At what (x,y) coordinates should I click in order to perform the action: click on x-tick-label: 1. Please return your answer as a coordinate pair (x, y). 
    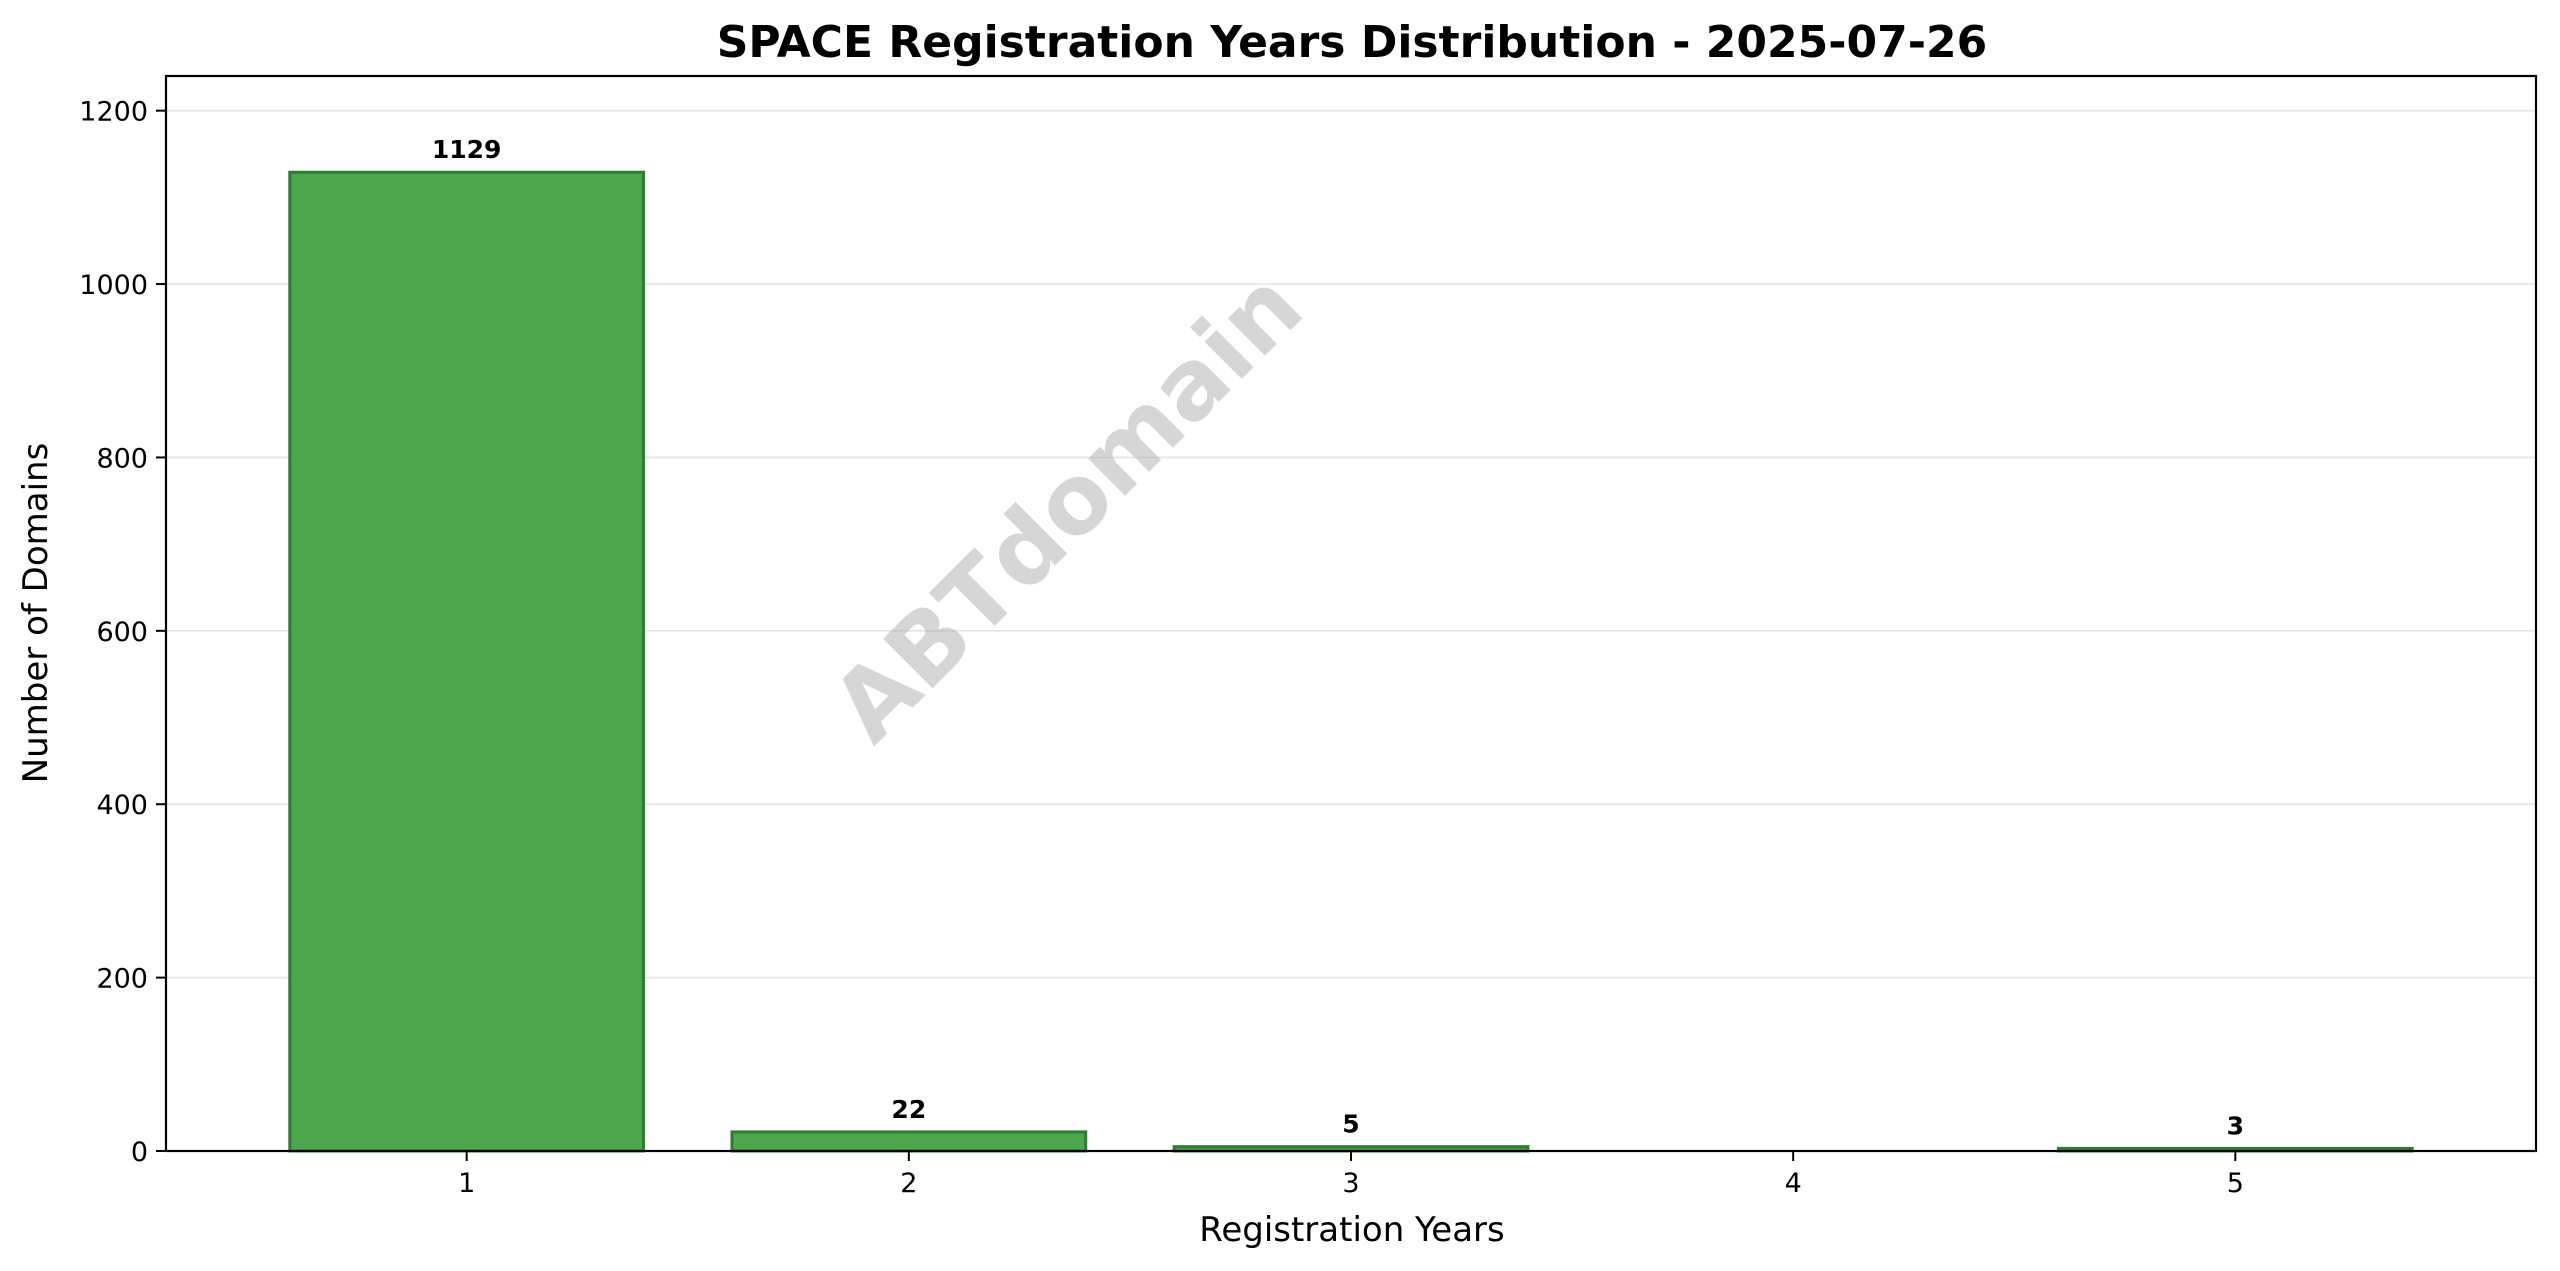
    Looking at the image, I should click on (466, 1183).